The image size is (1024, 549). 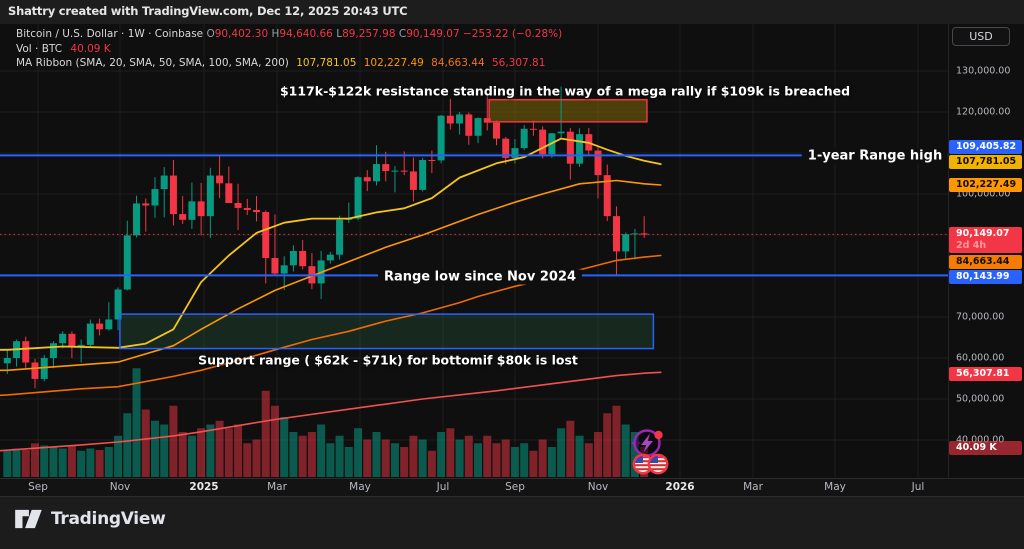 What do you see at coordinates (387, 331) in the screenshot?
I see `zone-border` at bounding box center [387, 331].